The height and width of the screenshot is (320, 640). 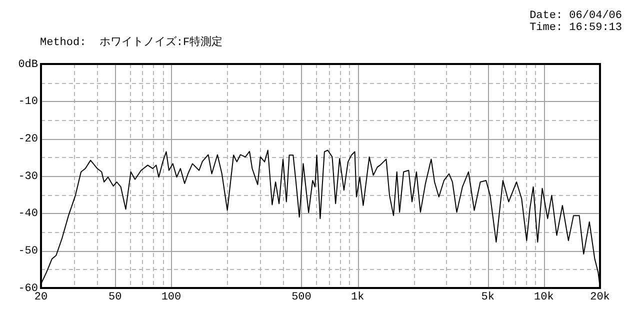 I want to click on x-tick-label: 1k, so click(x=357, y=298).